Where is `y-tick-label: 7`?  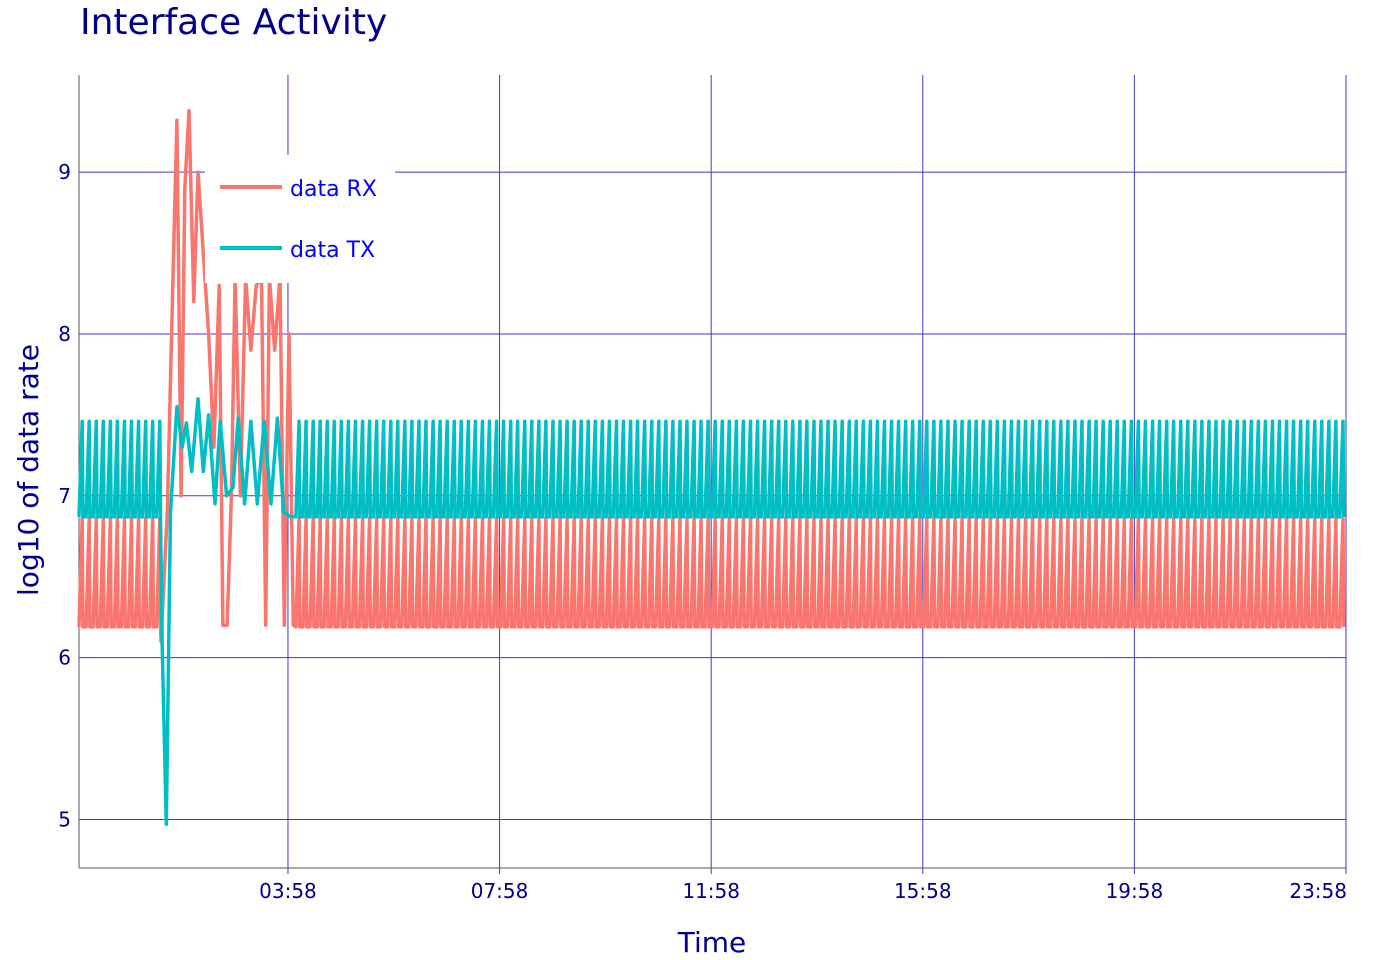
y-tick-label: 7 is located at coordinates (64, 496).